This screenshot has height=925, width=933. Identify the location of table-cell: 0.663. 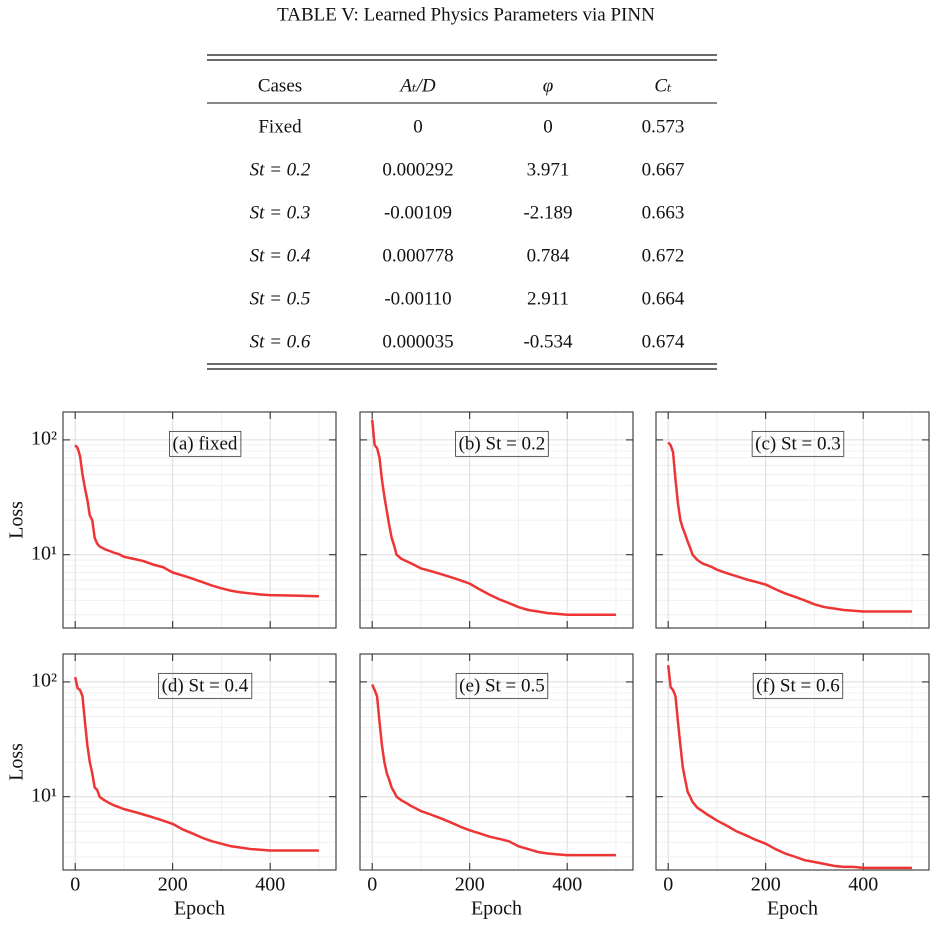
(663, 212).